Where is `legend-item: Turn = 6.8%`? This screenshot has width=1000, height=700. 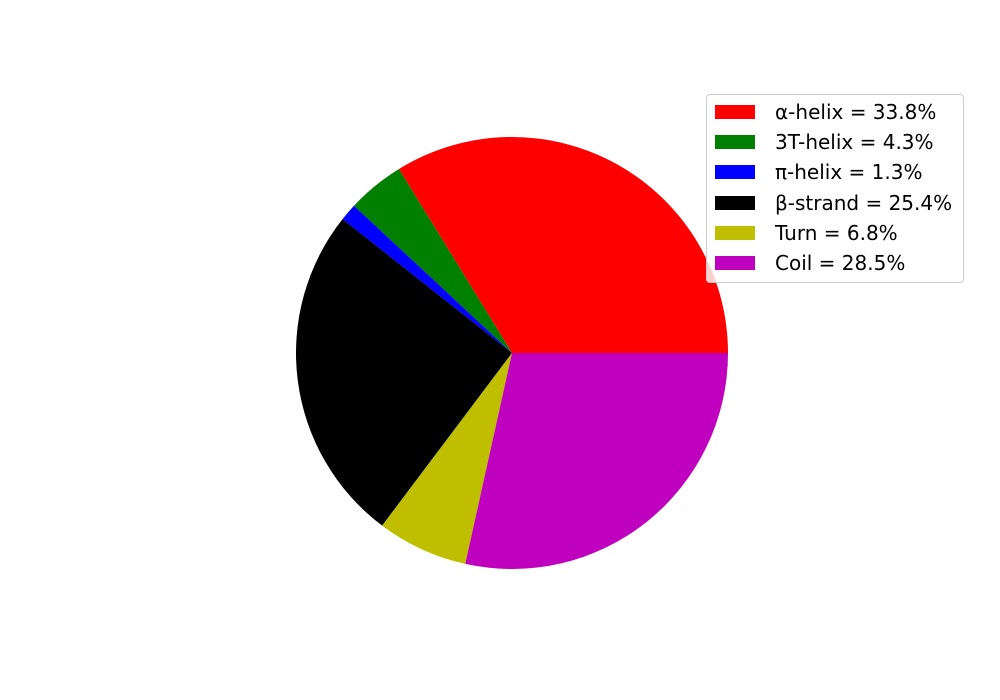
legend-item: Turn = 6.8% is located at coordinates (835, 233).